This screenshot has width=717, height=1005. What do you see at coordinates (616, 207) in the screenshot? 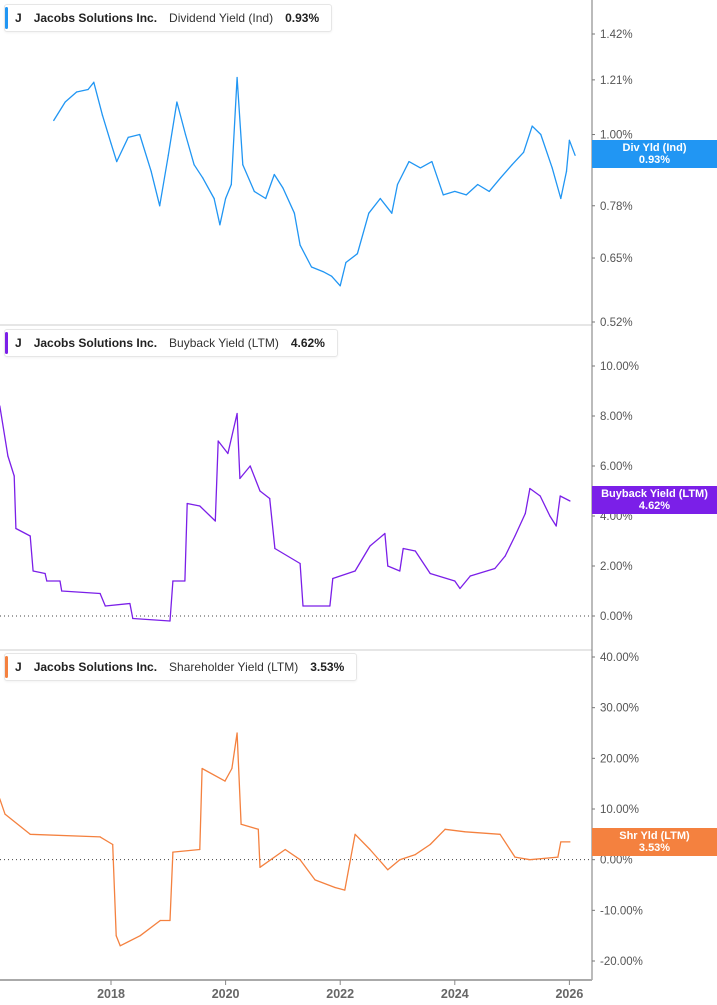
I see `y-tick-label: 0.78%` at bounding box center [616, 207].